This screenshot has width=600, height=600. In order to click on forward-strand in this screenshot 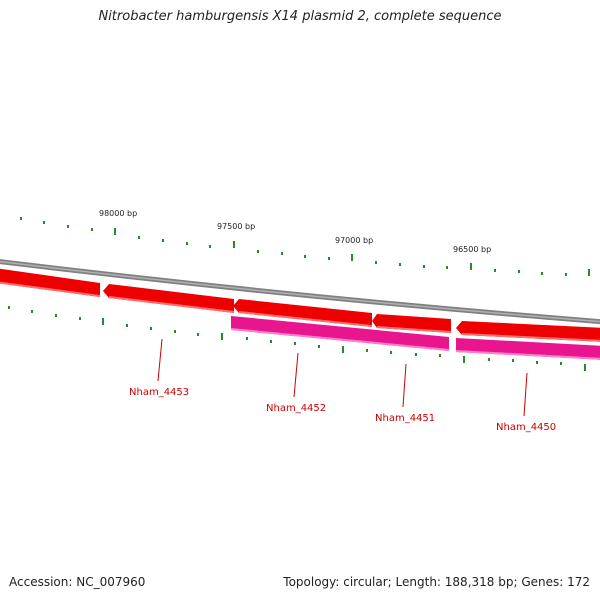, I will do `click(300, 305)`.